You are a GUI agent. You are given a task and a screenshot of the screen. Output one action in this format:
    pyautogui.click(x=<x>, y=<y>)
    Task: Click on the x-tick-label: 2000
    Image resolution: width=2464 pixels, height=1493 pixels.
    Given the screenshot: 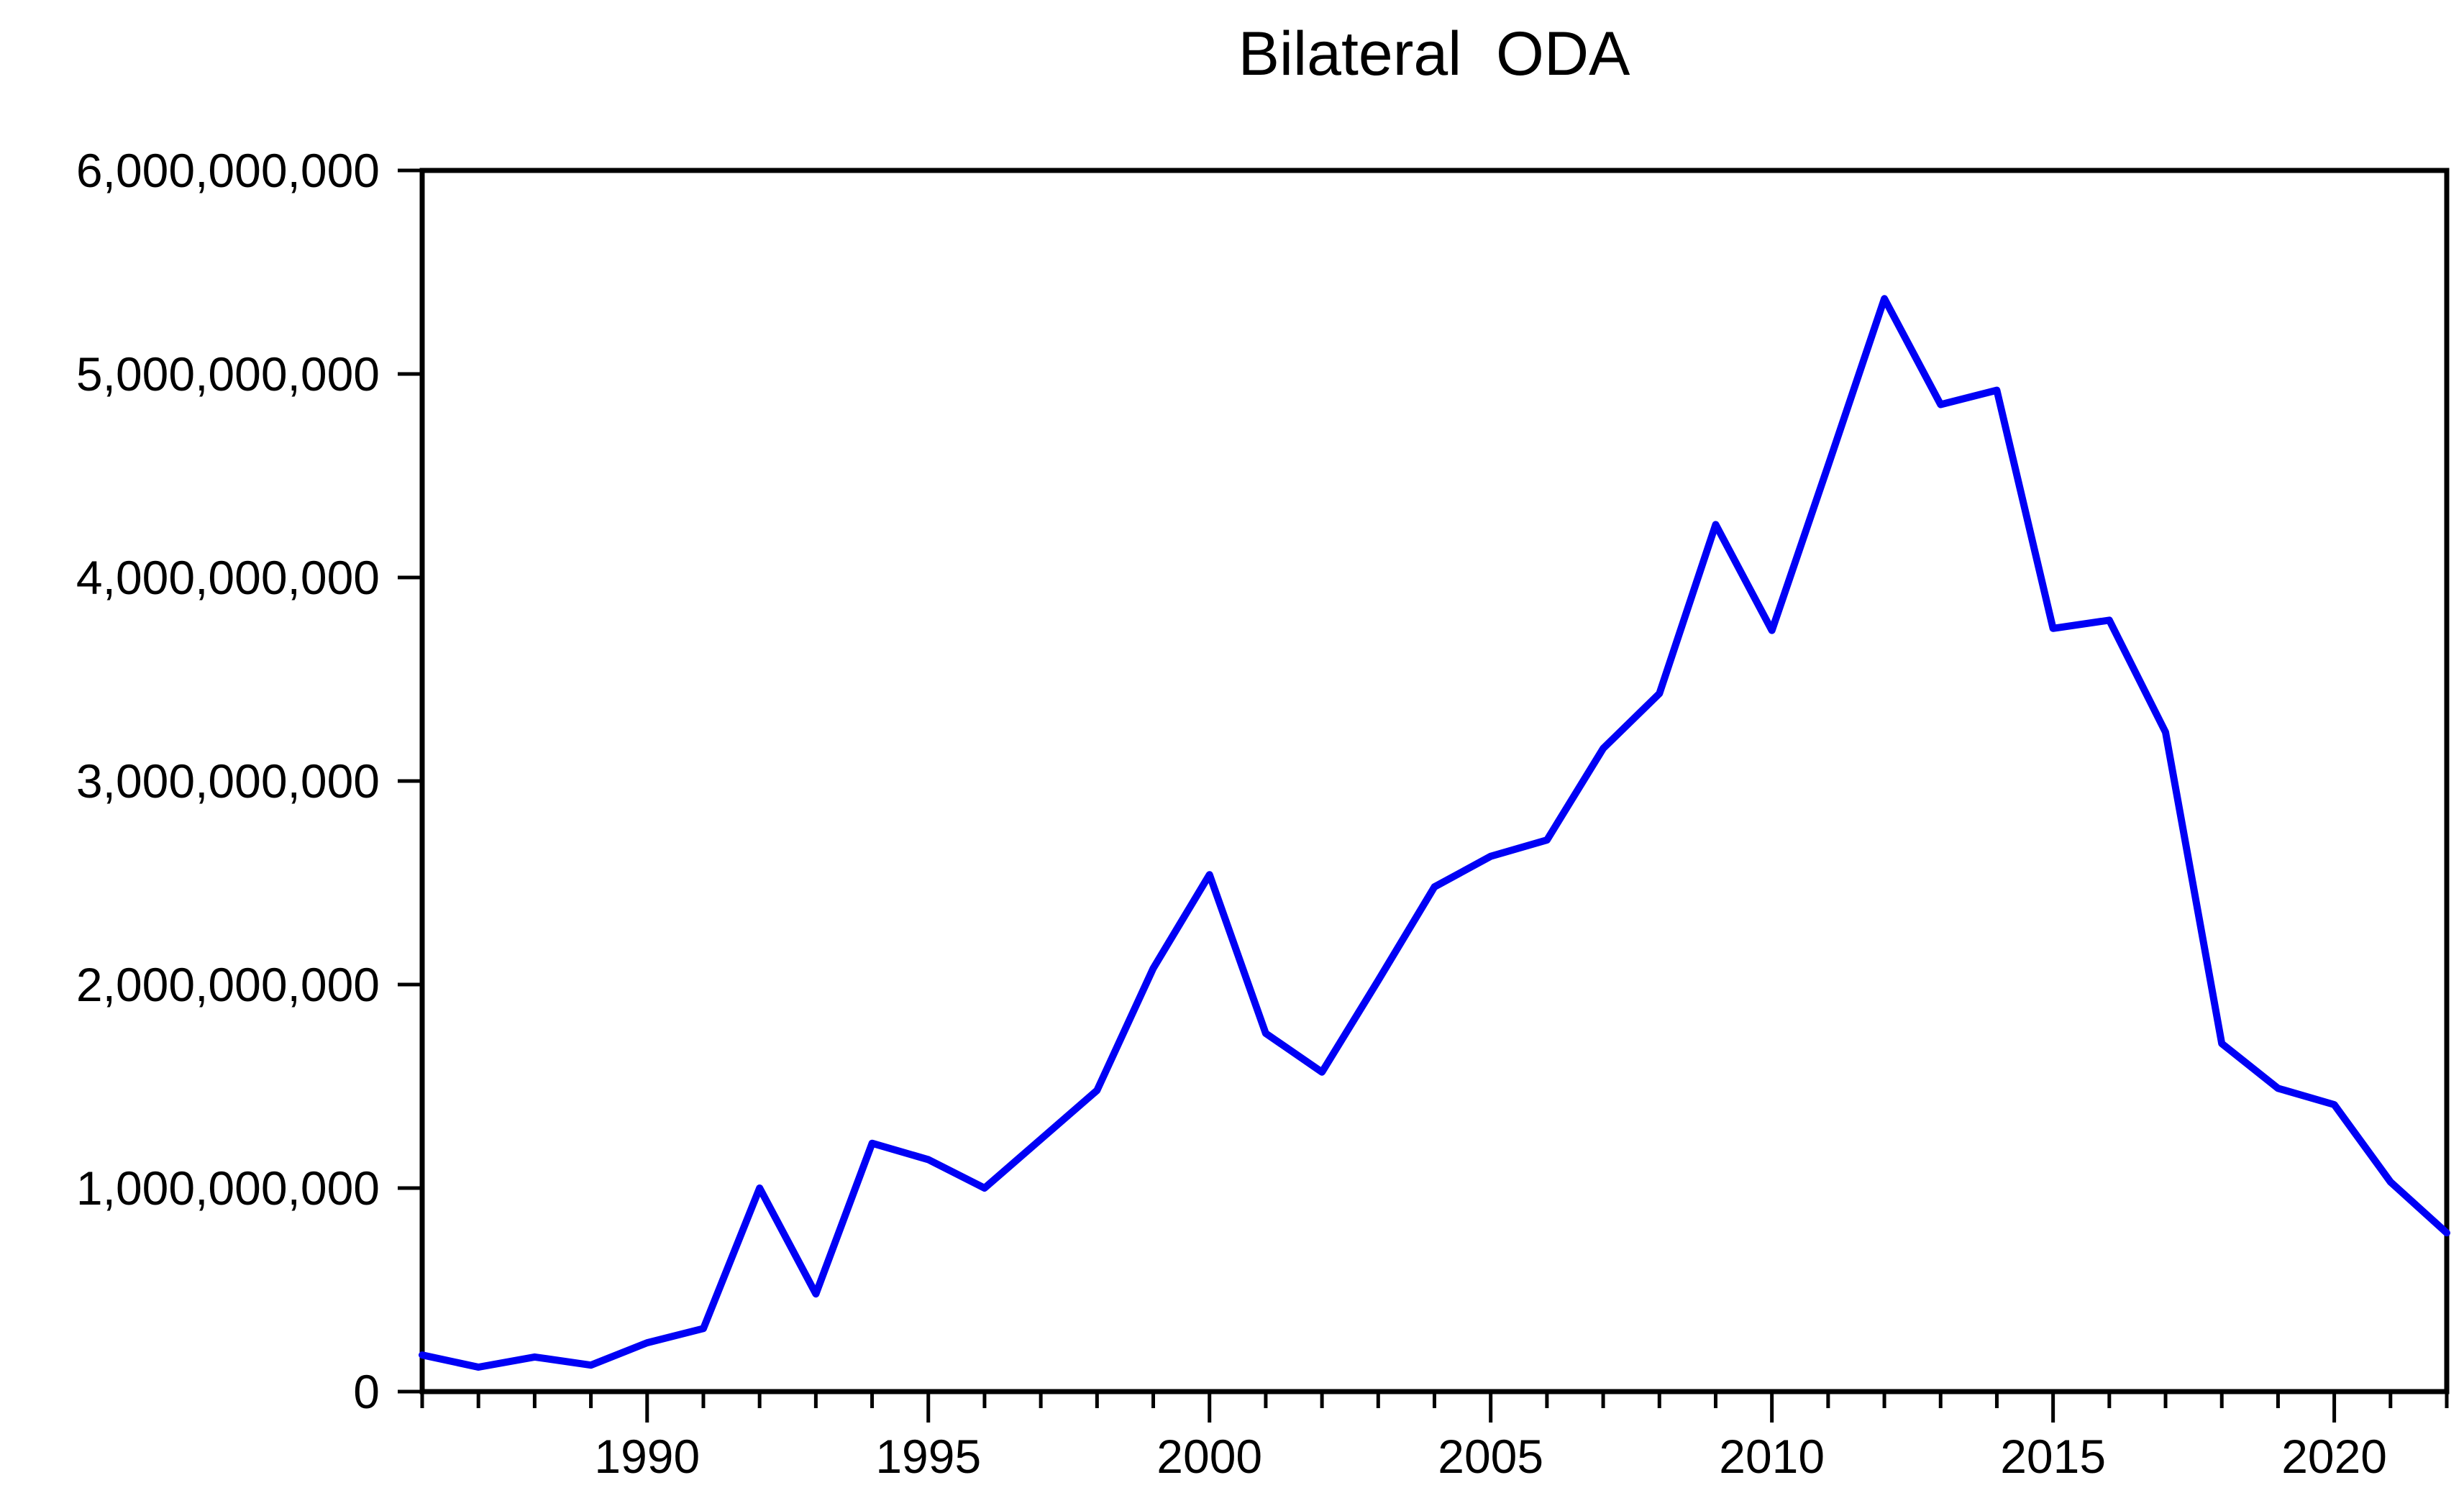 What is the action you would take?
    pyautogui.click(x=1209, y=1456)
    